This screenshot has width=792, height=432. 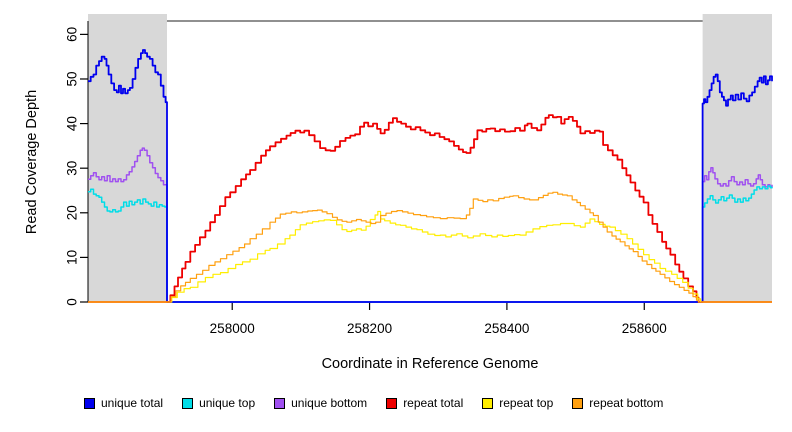 I want to click on legend-item-unique-top: unique top, so click(x=218, y=403).